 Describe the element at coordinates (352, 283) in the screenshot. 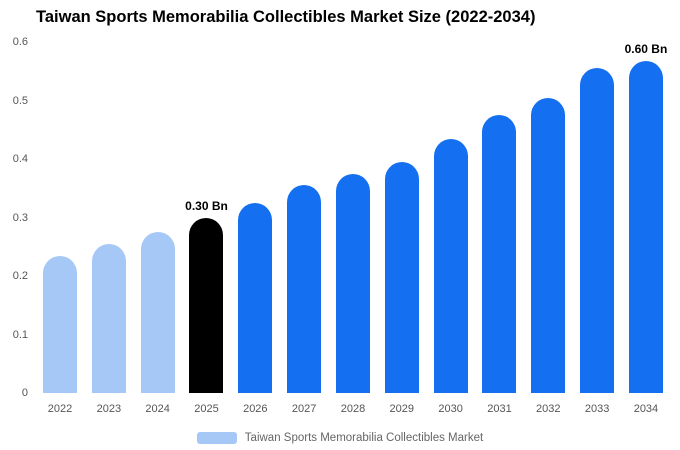

I see `bar-2028` at that location.